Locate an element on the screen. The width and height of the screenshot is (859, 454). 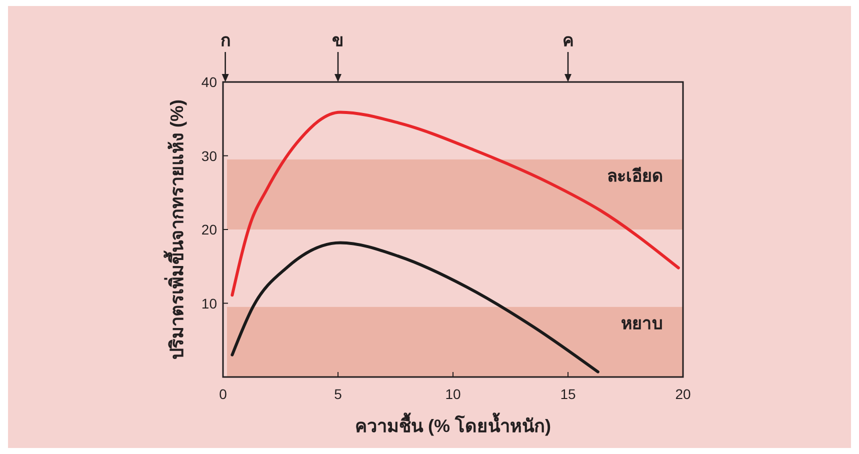
x-tick-label: 5 is located at coordinates (338, 394).